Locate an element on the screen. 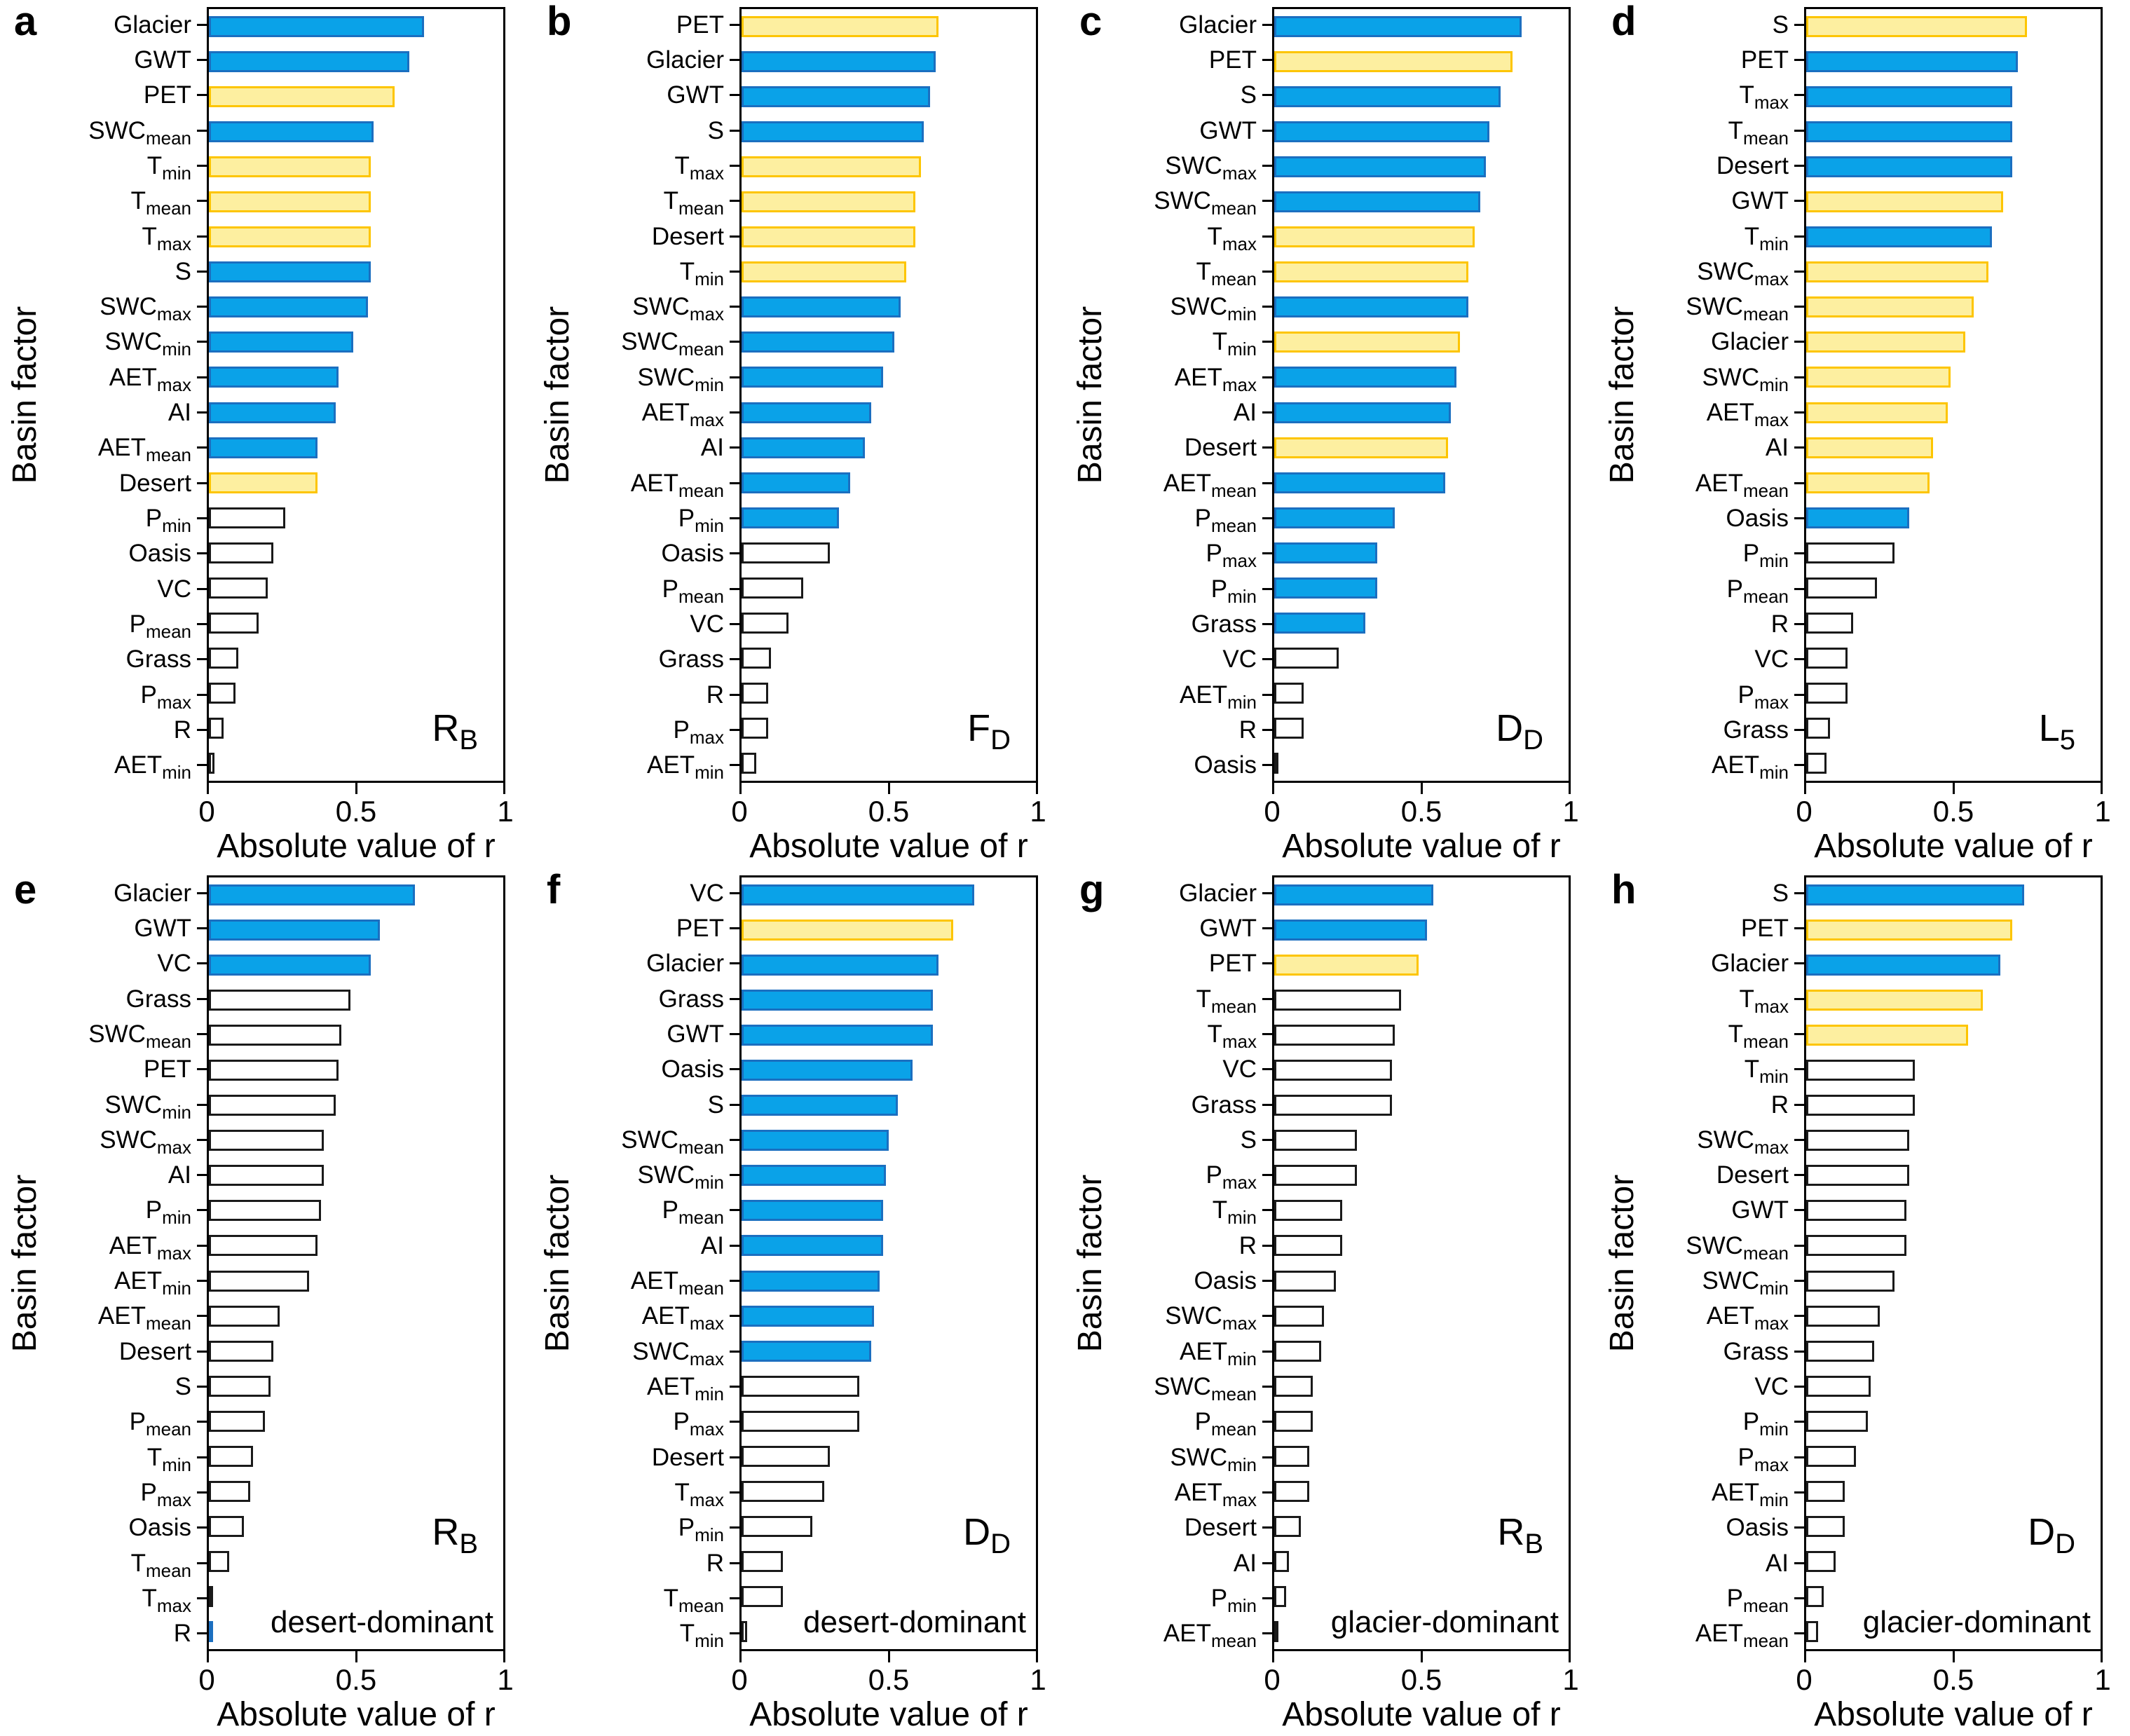  category-label: S is located at coordinates (183, 271).